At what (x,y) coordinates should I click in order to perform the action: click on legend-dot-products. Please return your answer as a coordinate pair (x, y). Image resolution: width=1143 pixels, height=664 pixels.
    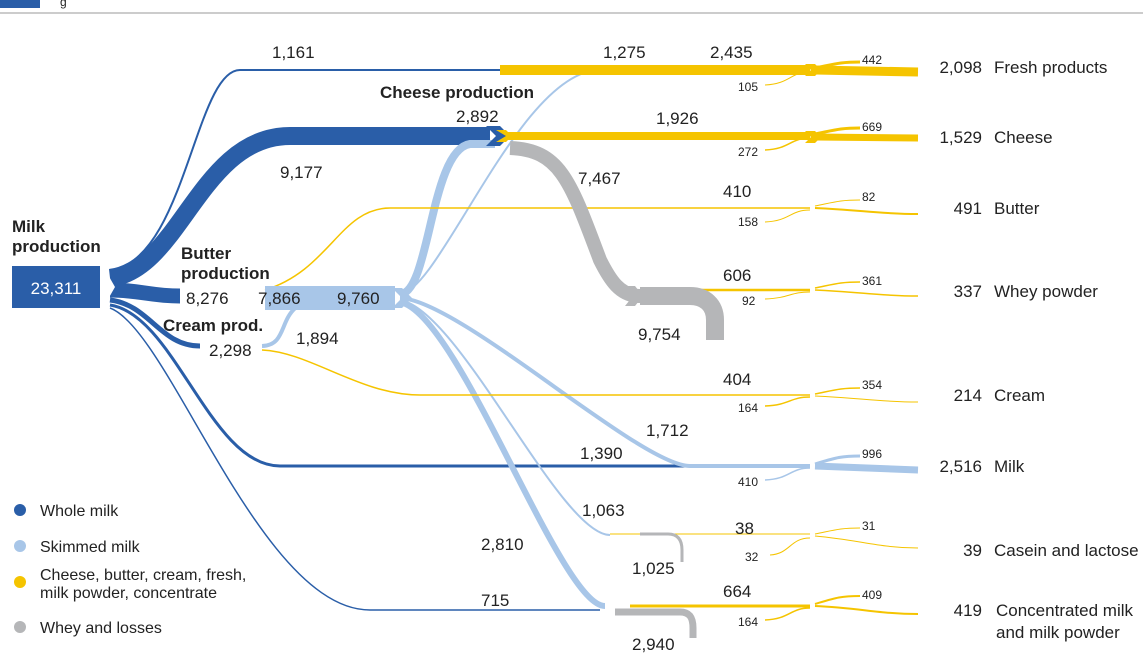
    Looking at the image, I should click on (20, 582).